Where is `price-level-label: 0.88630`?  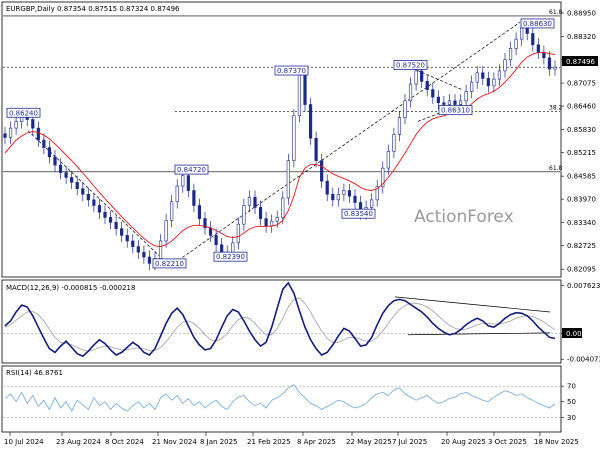 price-level-label: 0.88630 is located at coordinates (537, 23).